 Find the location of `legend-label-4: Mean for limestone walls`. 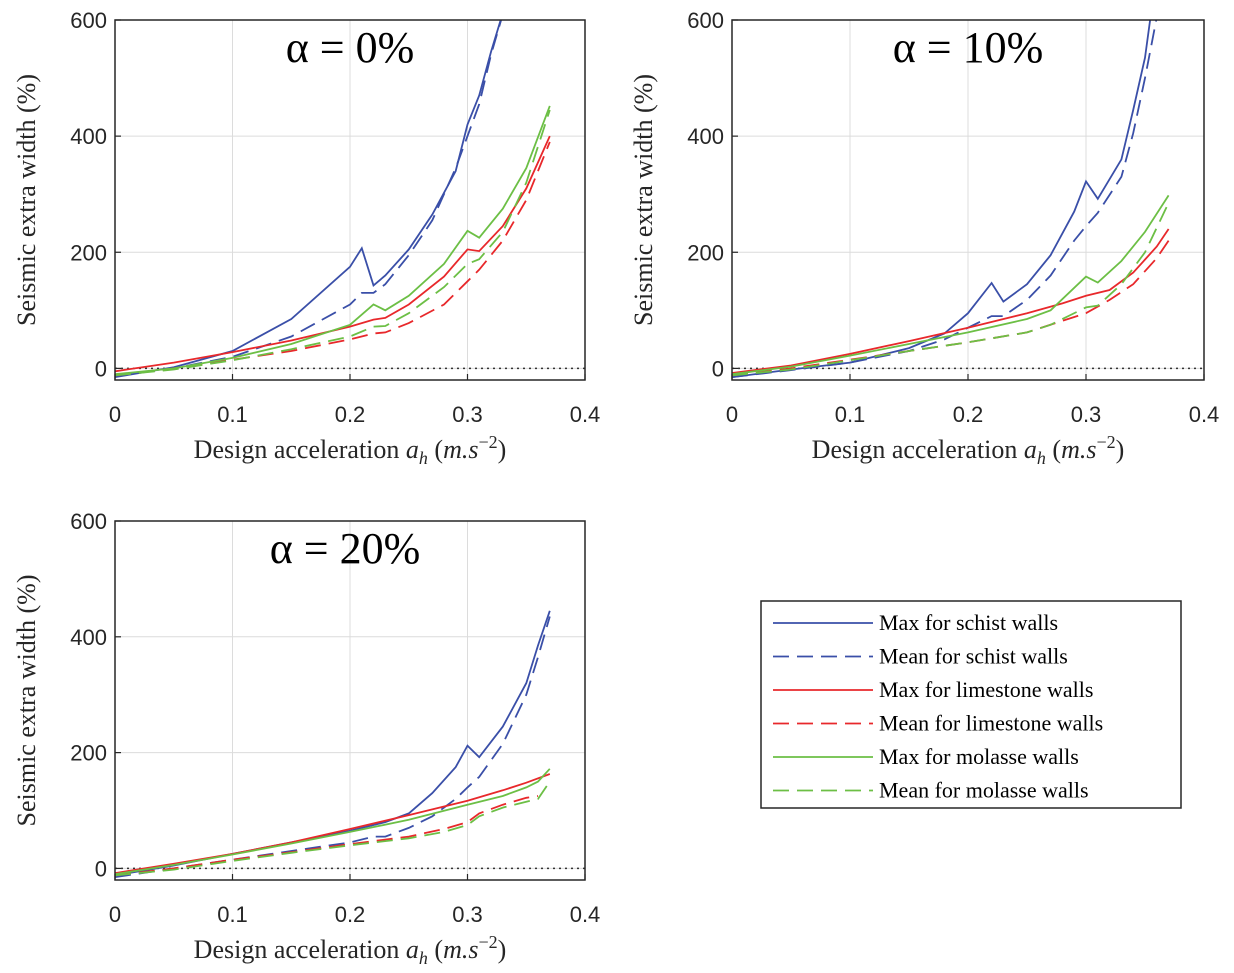

legend-label-4: Mean for limestone walls is located at coordinates (991, 723).